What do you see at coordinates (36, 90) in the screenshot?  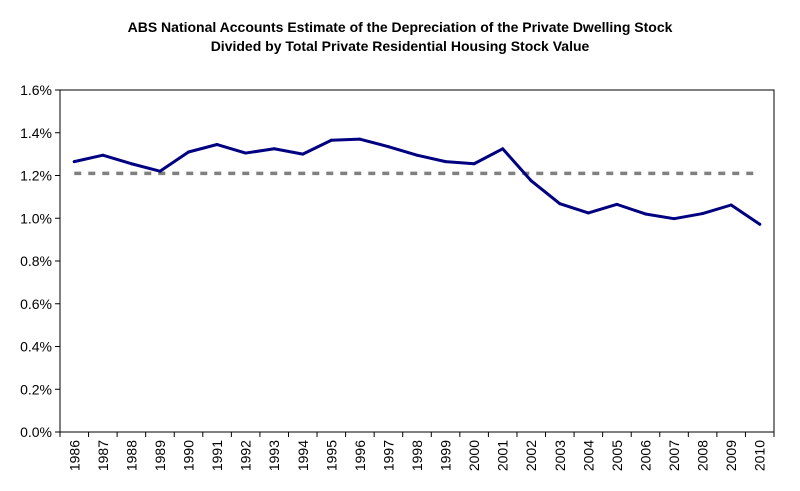 I see `y-tick-label: 1.6%` at bounding box center [36, 90].